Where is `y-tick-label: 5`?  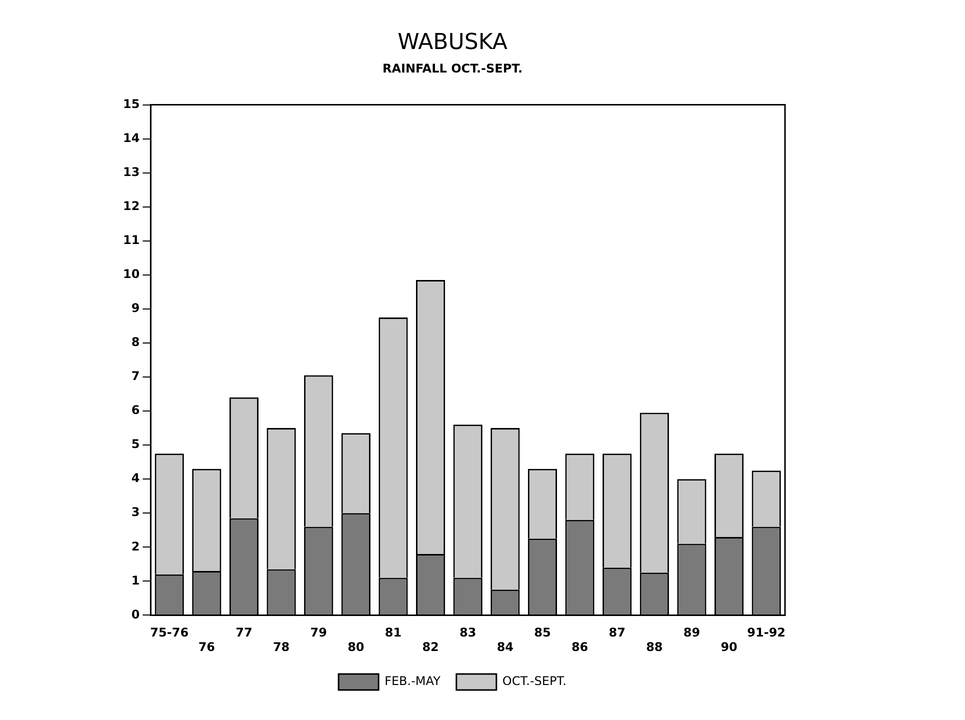
y-tick-label: 5 is located at coordinates (135, 444).